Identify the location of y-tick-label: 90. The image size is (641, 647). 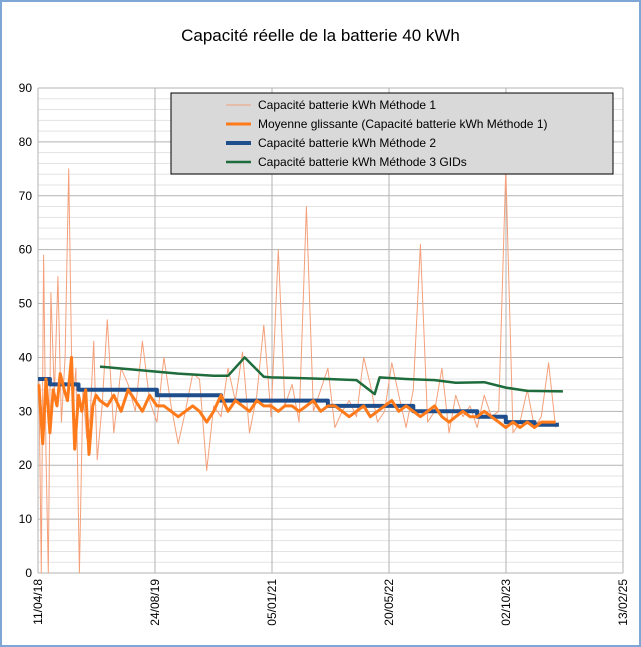
(26, 88).